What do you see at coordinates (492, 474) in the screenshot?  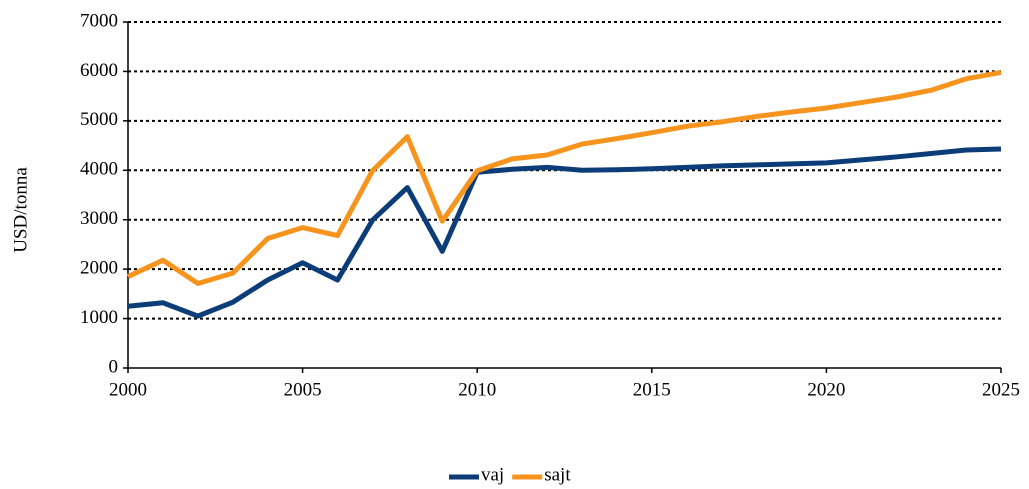 I see `legend-label: vaj` at bounding box center [492, 474].